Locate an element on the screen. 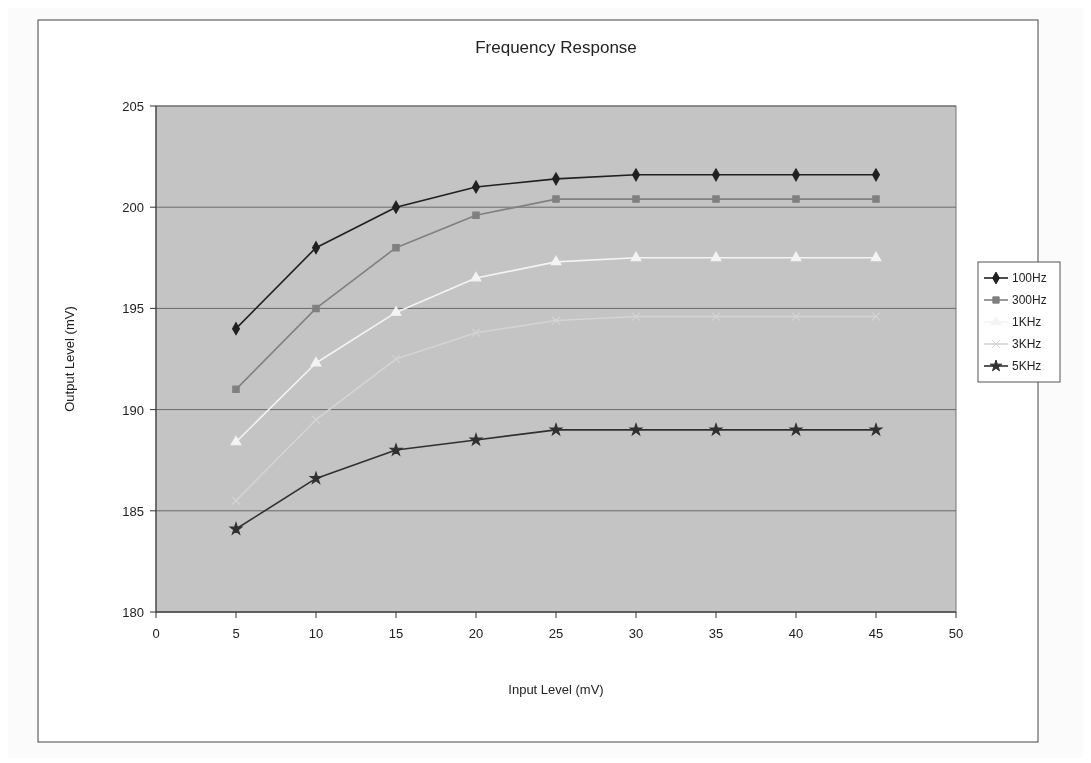 This screenshot has width=1091, height=763. legend-label: 5KHz is located at coordinates (1027, 366).